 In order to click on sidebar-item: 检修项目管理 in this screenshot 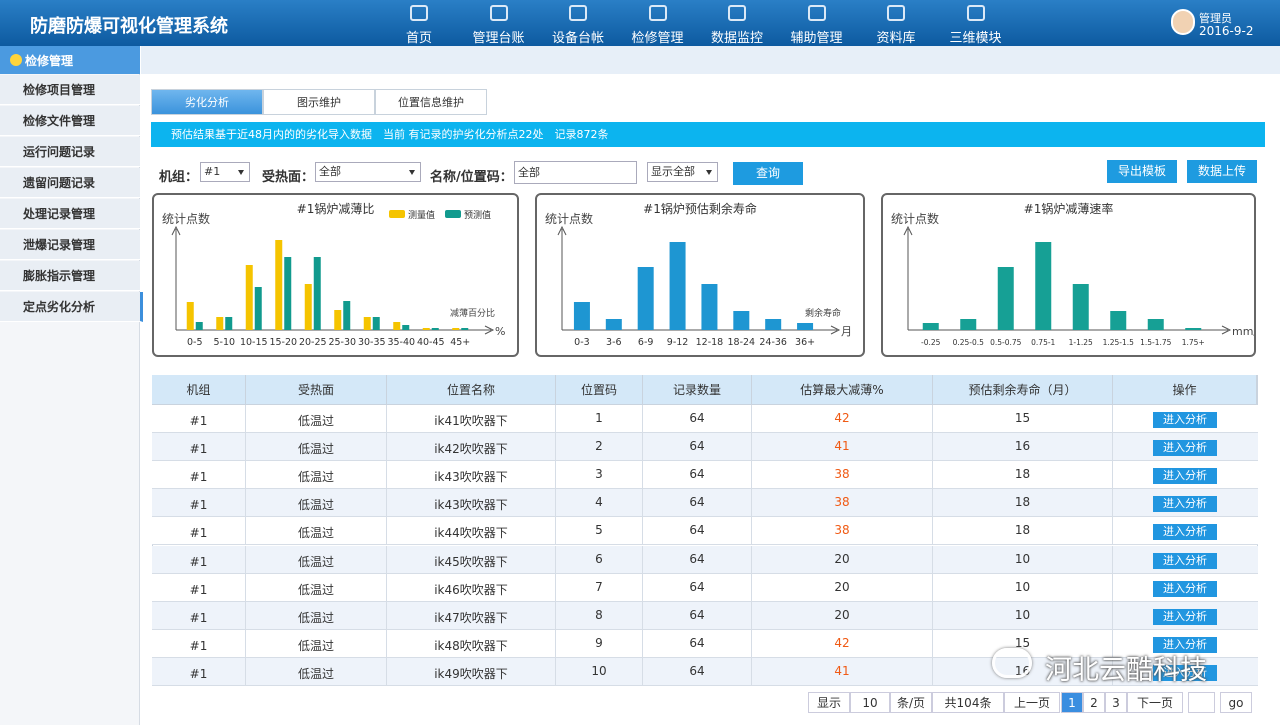, I will do `click(70, 90)`.